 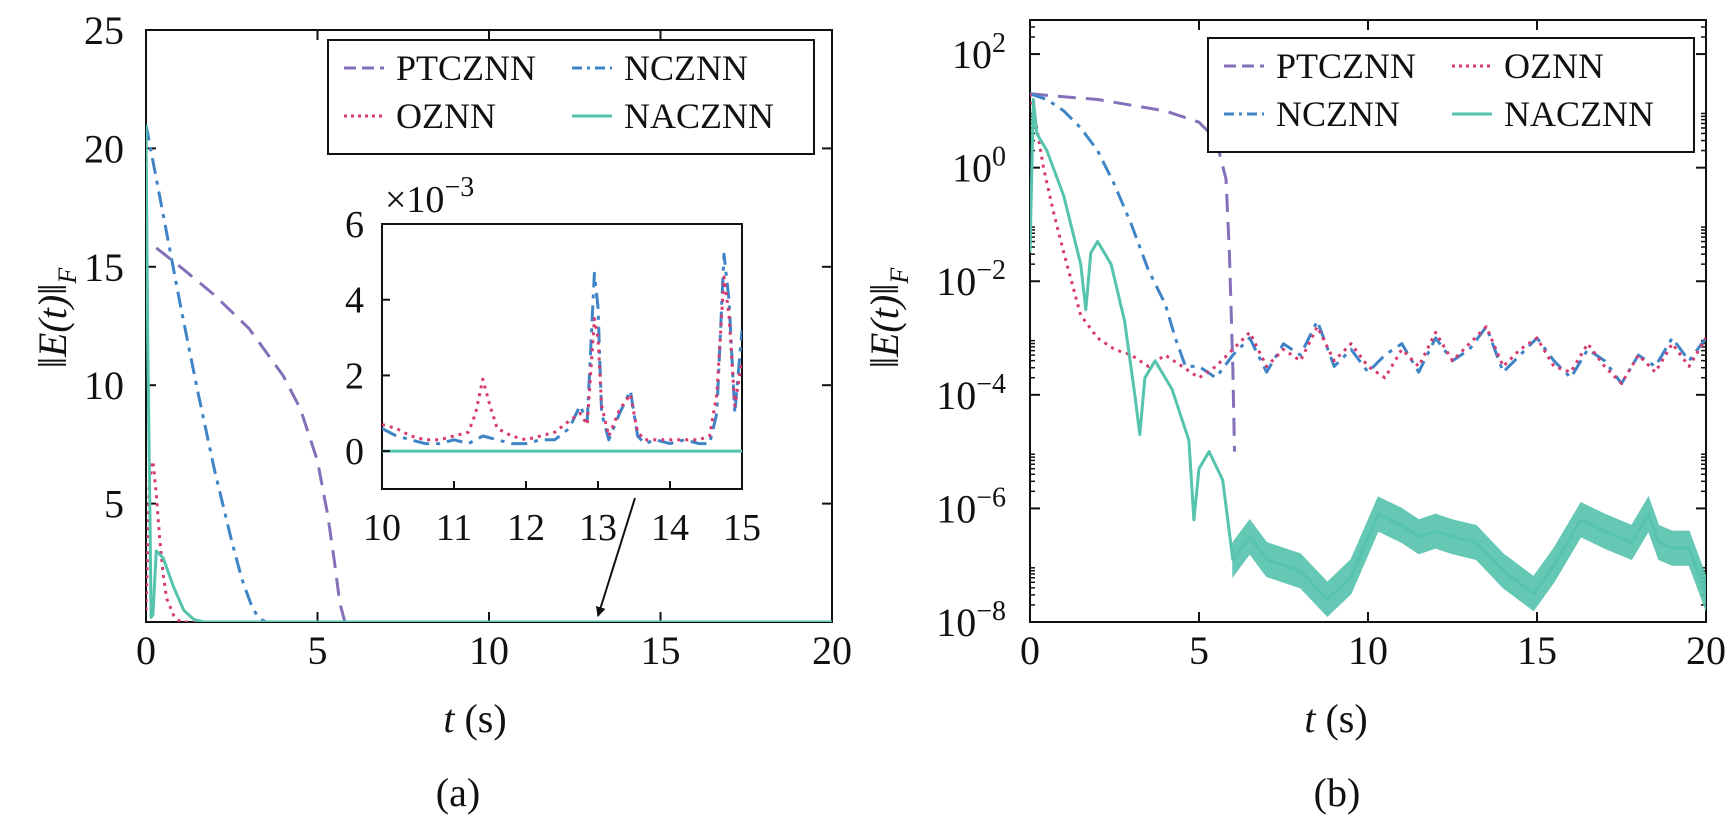 I want to click on inset-y-tick-label: 6, so click(x=354, y=225).